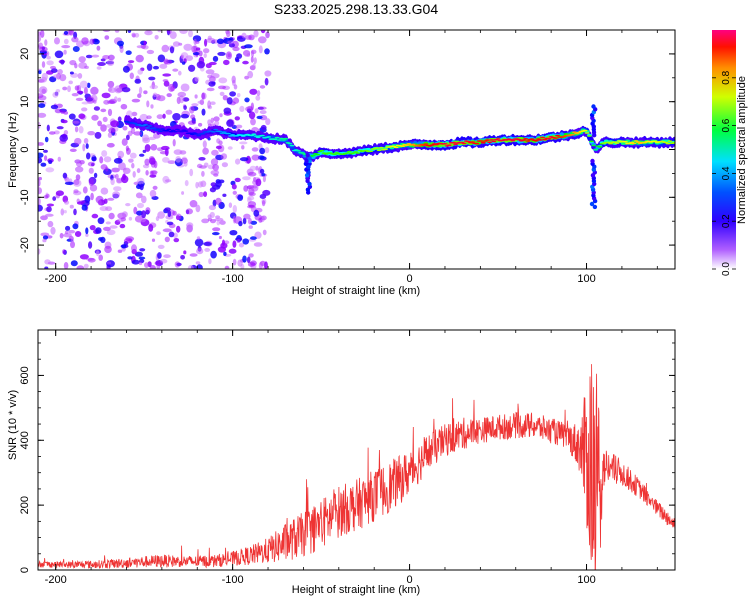 Image resolution: width=750 pixels, height=600 pixels. I want to click on colorbar-tick-label: 0.8, so click(726, 77).